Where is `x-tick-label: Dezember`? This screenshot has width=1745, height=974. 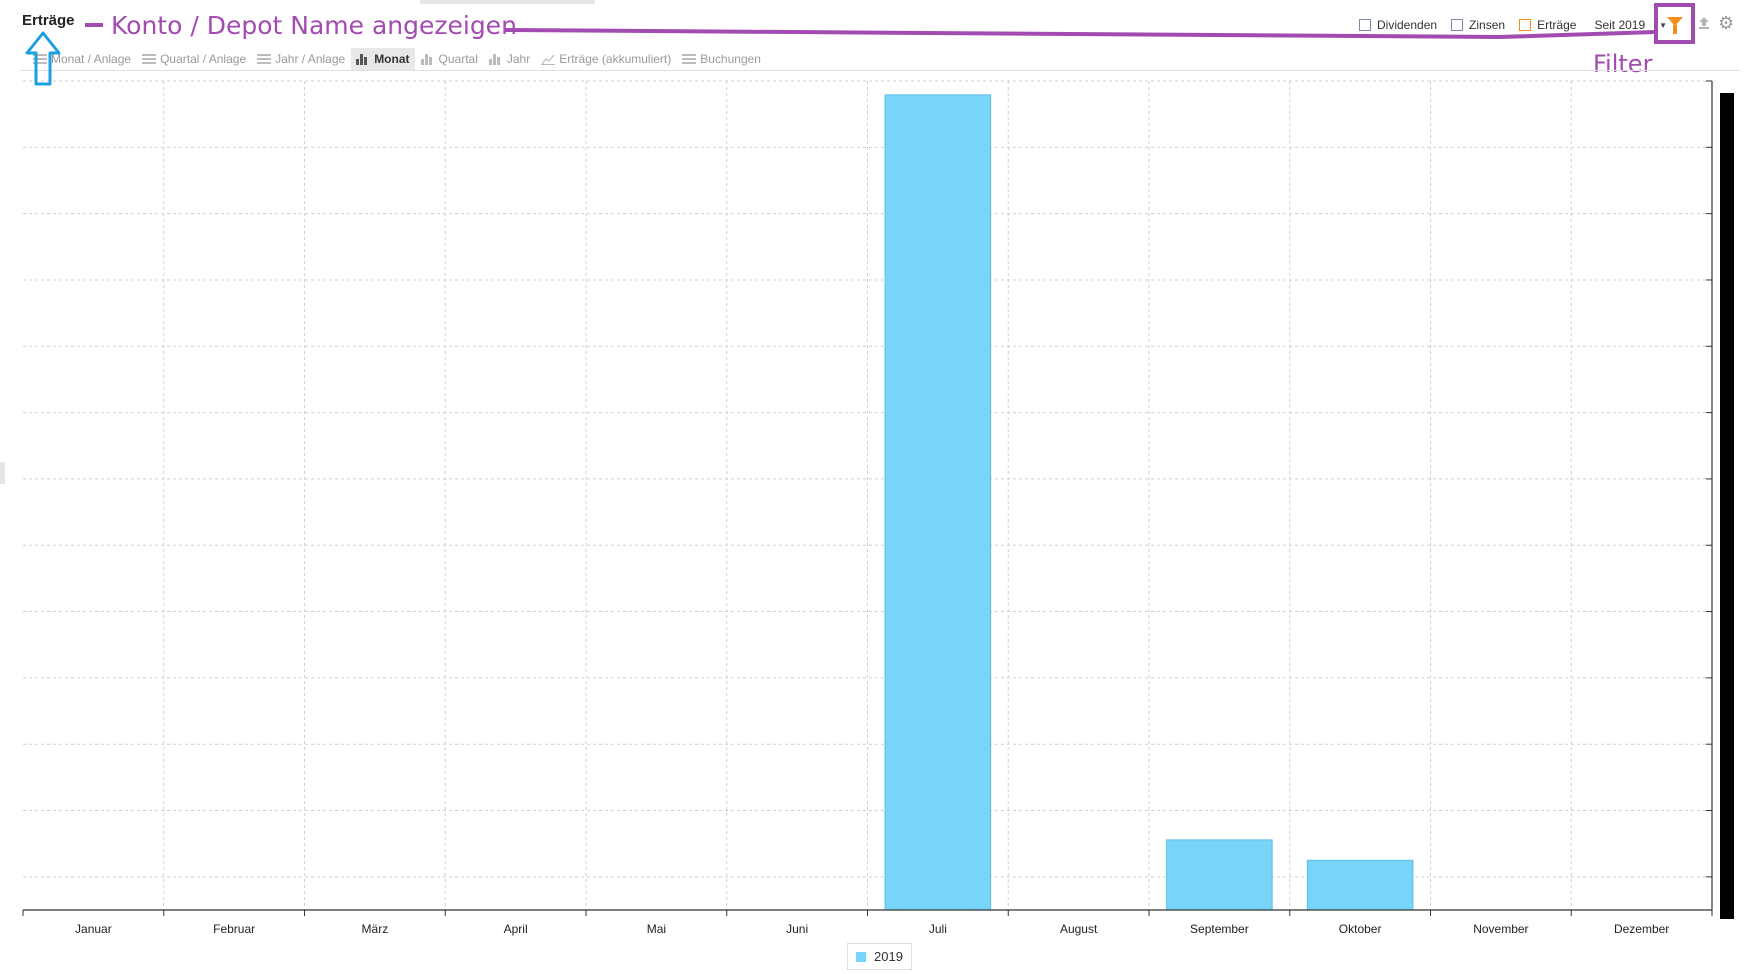
x-tick-label: Dezember is located at coordinates (1641, 929).